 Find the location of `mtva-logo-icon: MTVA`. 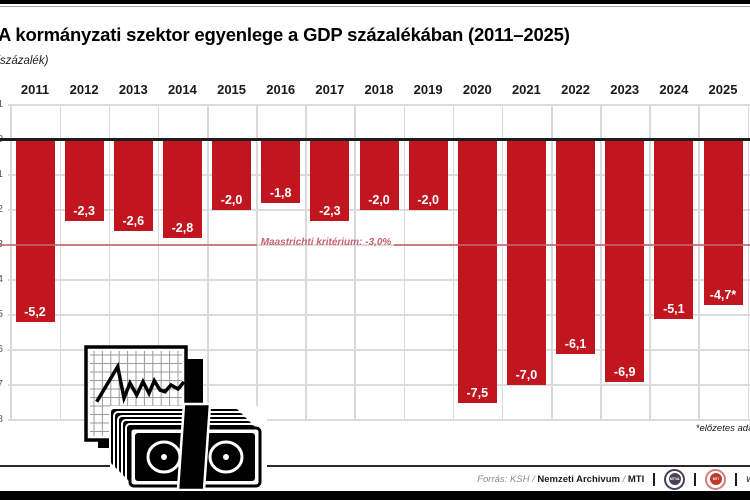

mtva-logo-icon: MTVA is located at coordinates (675, 479).